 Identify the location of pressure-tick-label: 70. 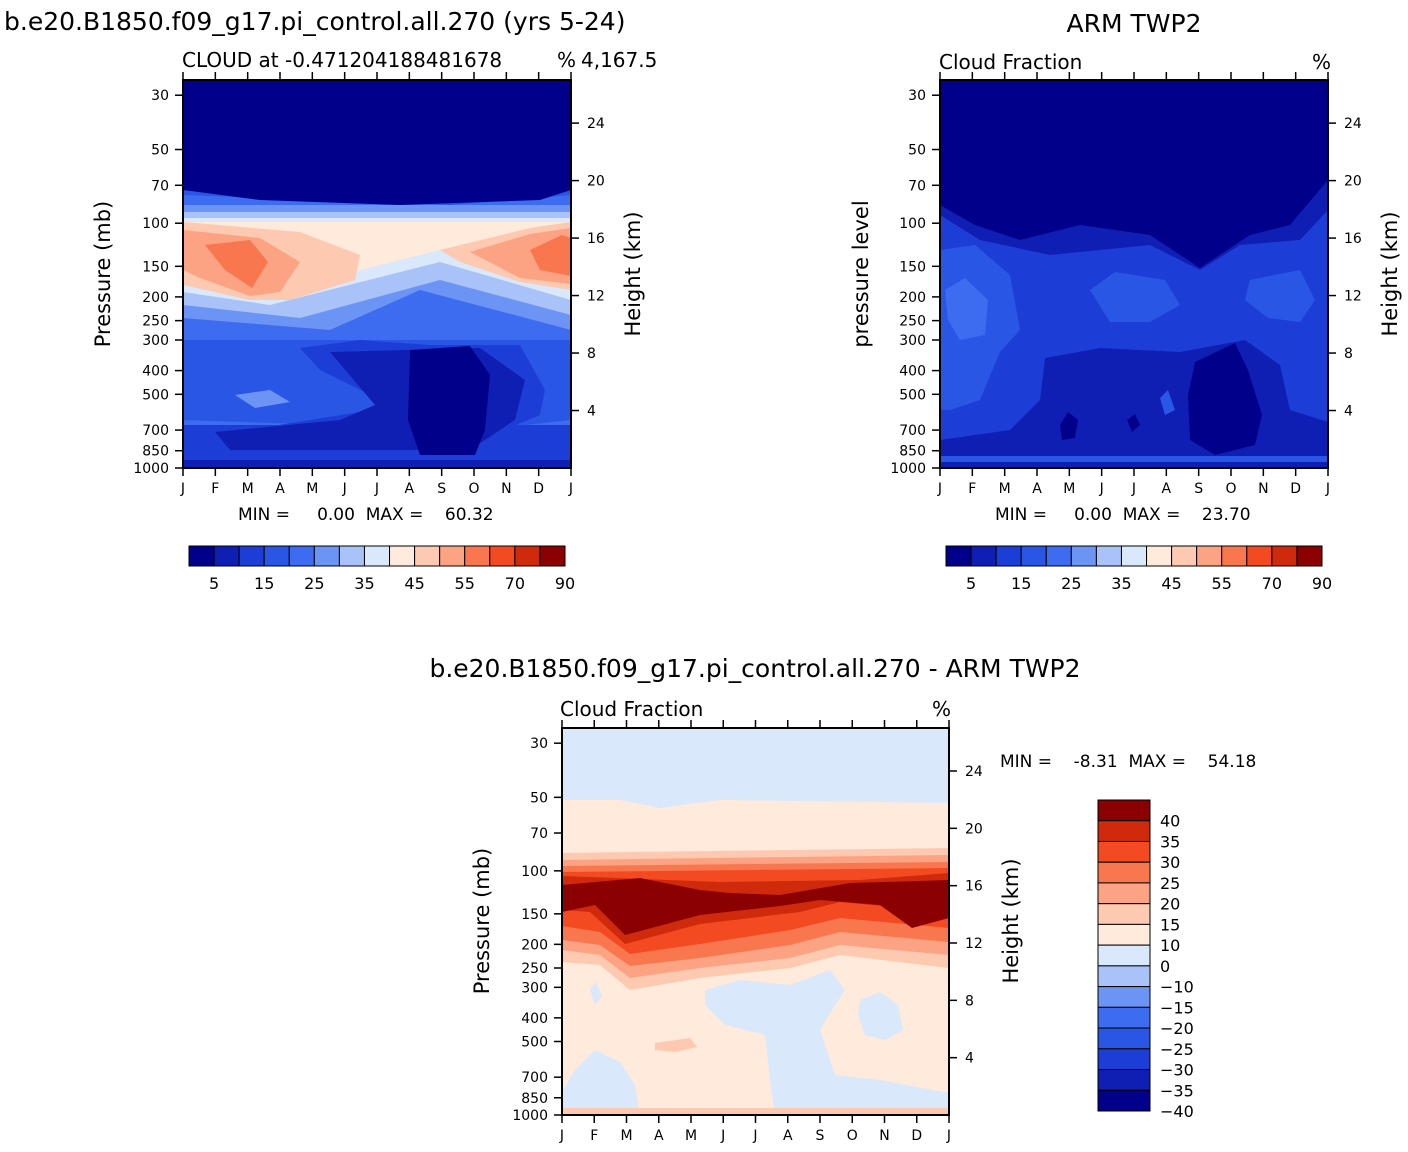
(539, 834).